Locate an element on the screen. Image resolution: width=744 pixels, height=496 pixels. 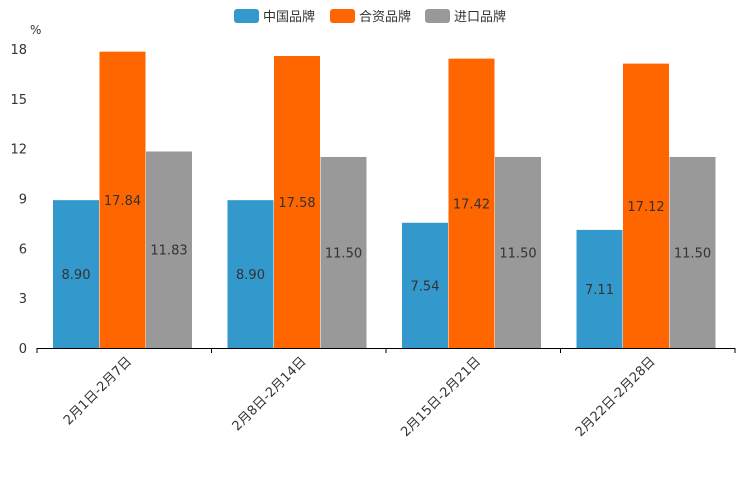
legend-item: 合资品牌 is located at coordinates (370, 17).